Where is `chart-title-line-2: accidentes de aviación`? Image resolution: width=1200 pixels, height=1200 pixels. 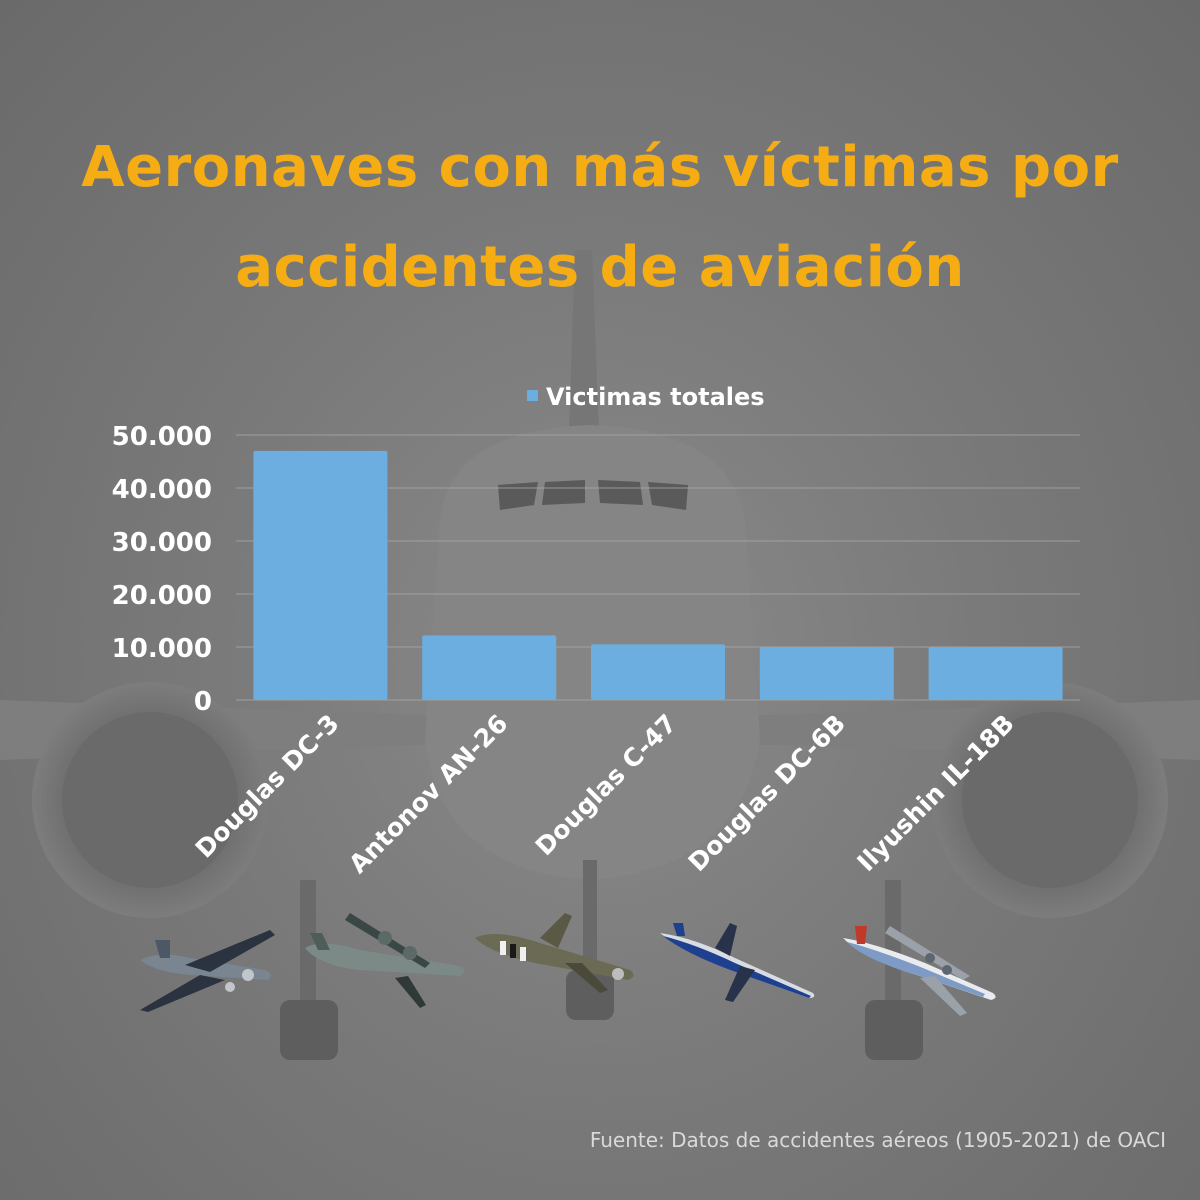 chart-title-line-2: accidentes de aviación is located at coordinates (600, 267).